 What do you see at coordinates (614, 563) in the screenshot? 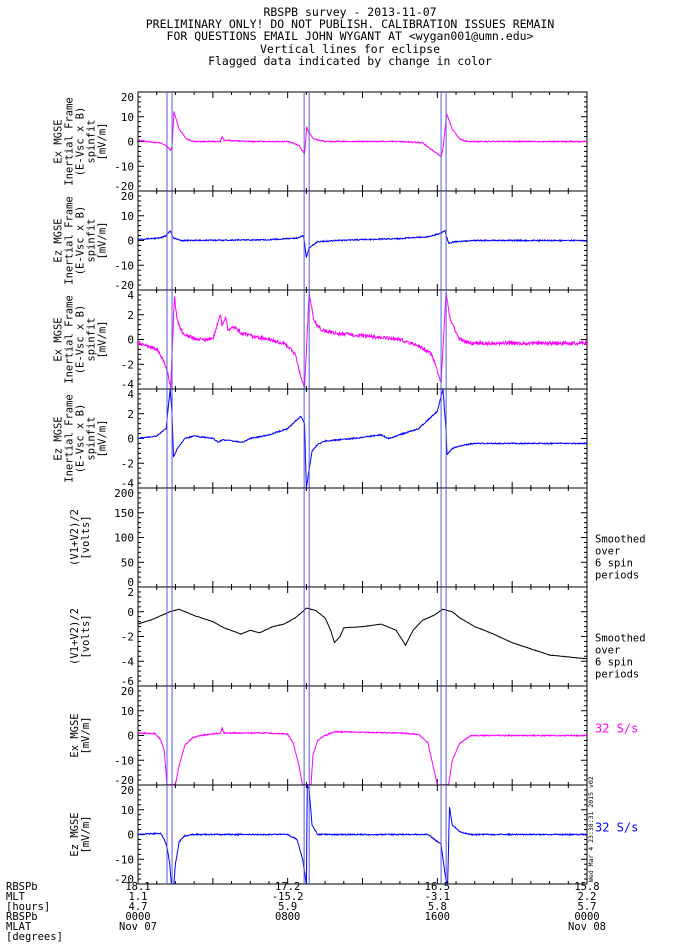
I see `smoothing-note: 6 spin` at bounding box center [614, 563].